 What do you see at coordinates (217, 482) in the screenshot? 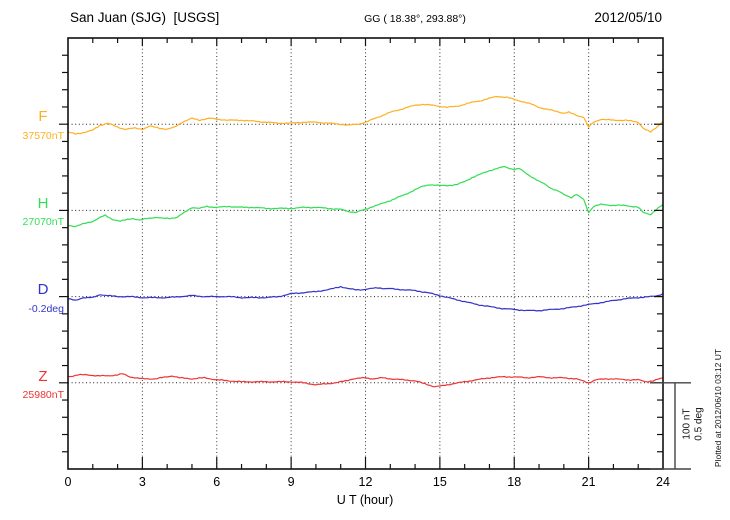
I see `x-tick-label: 6` at bounding box center [217, 482].